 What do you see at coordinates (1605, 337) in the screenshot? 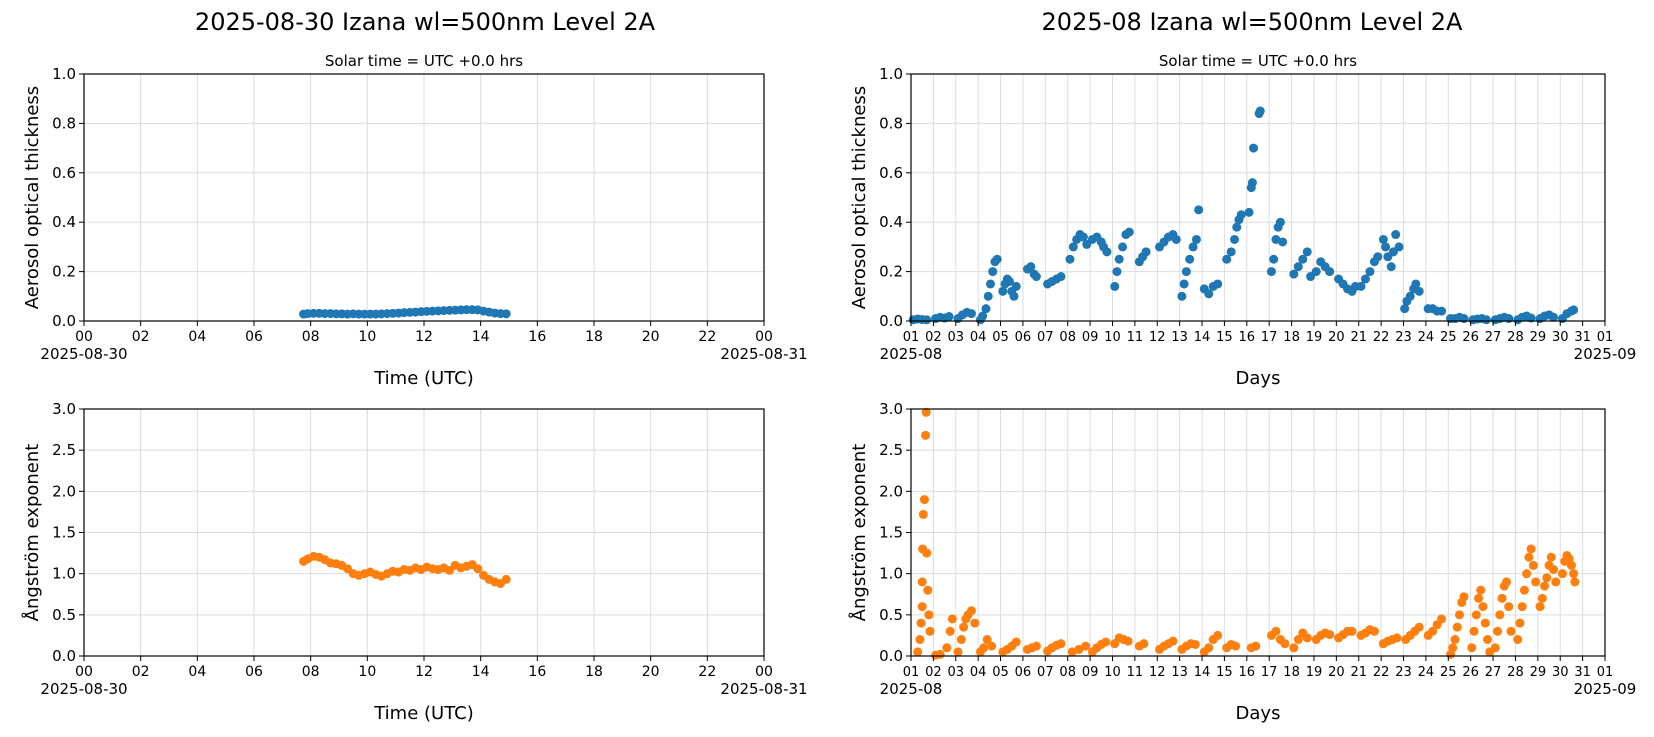
I see `x-tick-label: 01` at bounding box center [1605, 337].